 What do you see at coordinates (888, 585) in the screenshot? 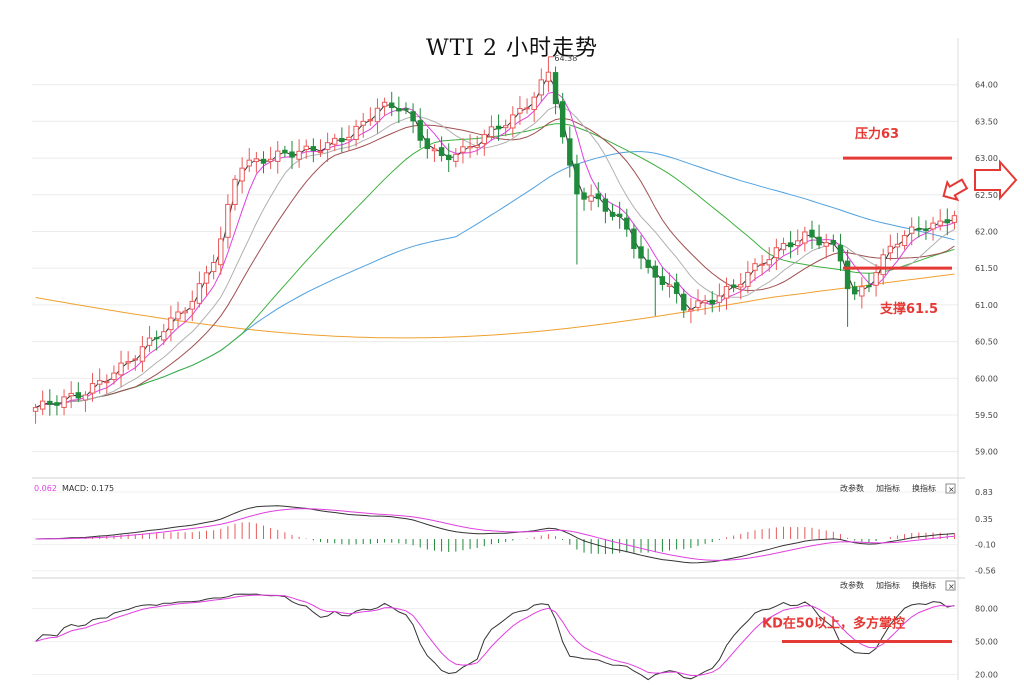
I see `kd-panel-button: 加指标` at bounding box center [888, 585].